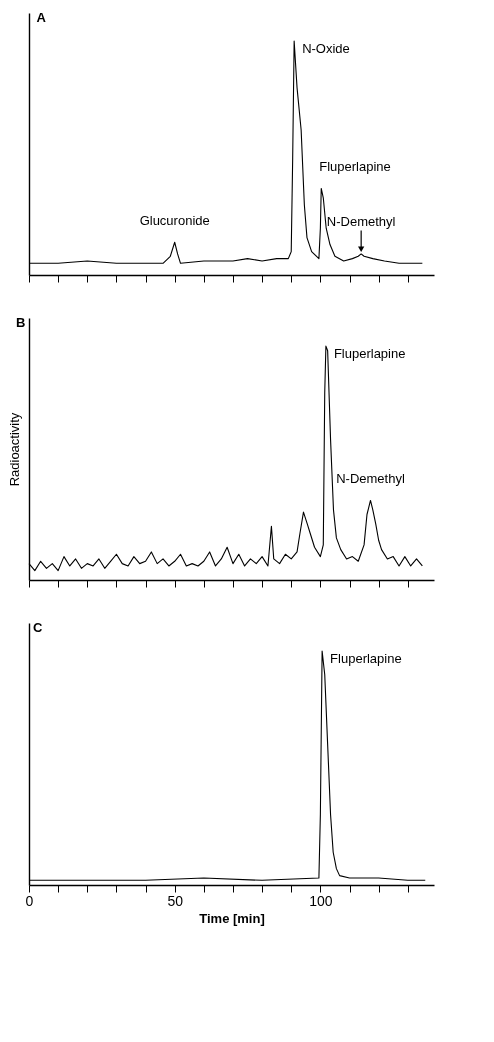 This screenshot has width=494, height=1042. I want to click on chart-title: B, so click(21, 322).